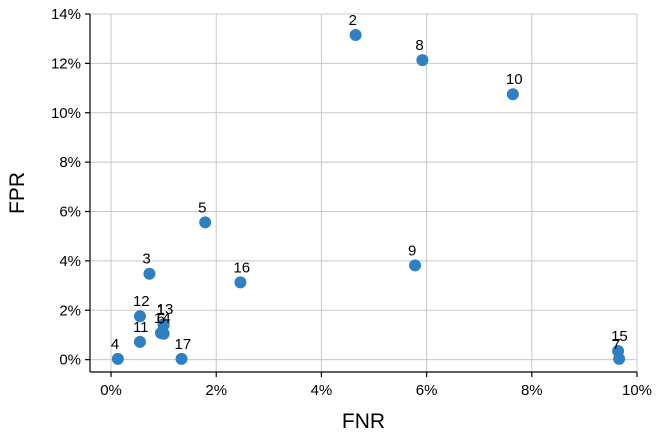  I want to click on y-axis-label: FPR, so click(17, 193).